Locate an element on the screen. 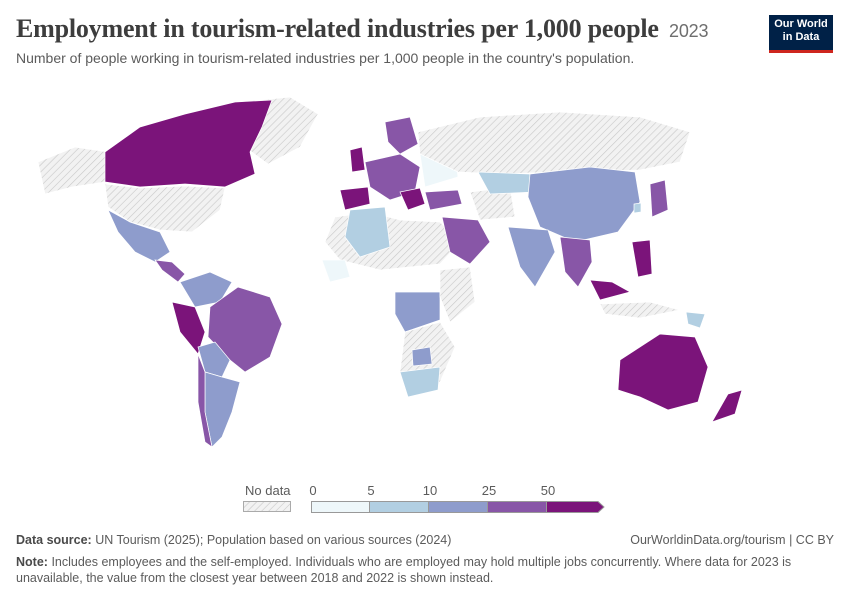  region-malaysia is located at coordinates (610, 290).